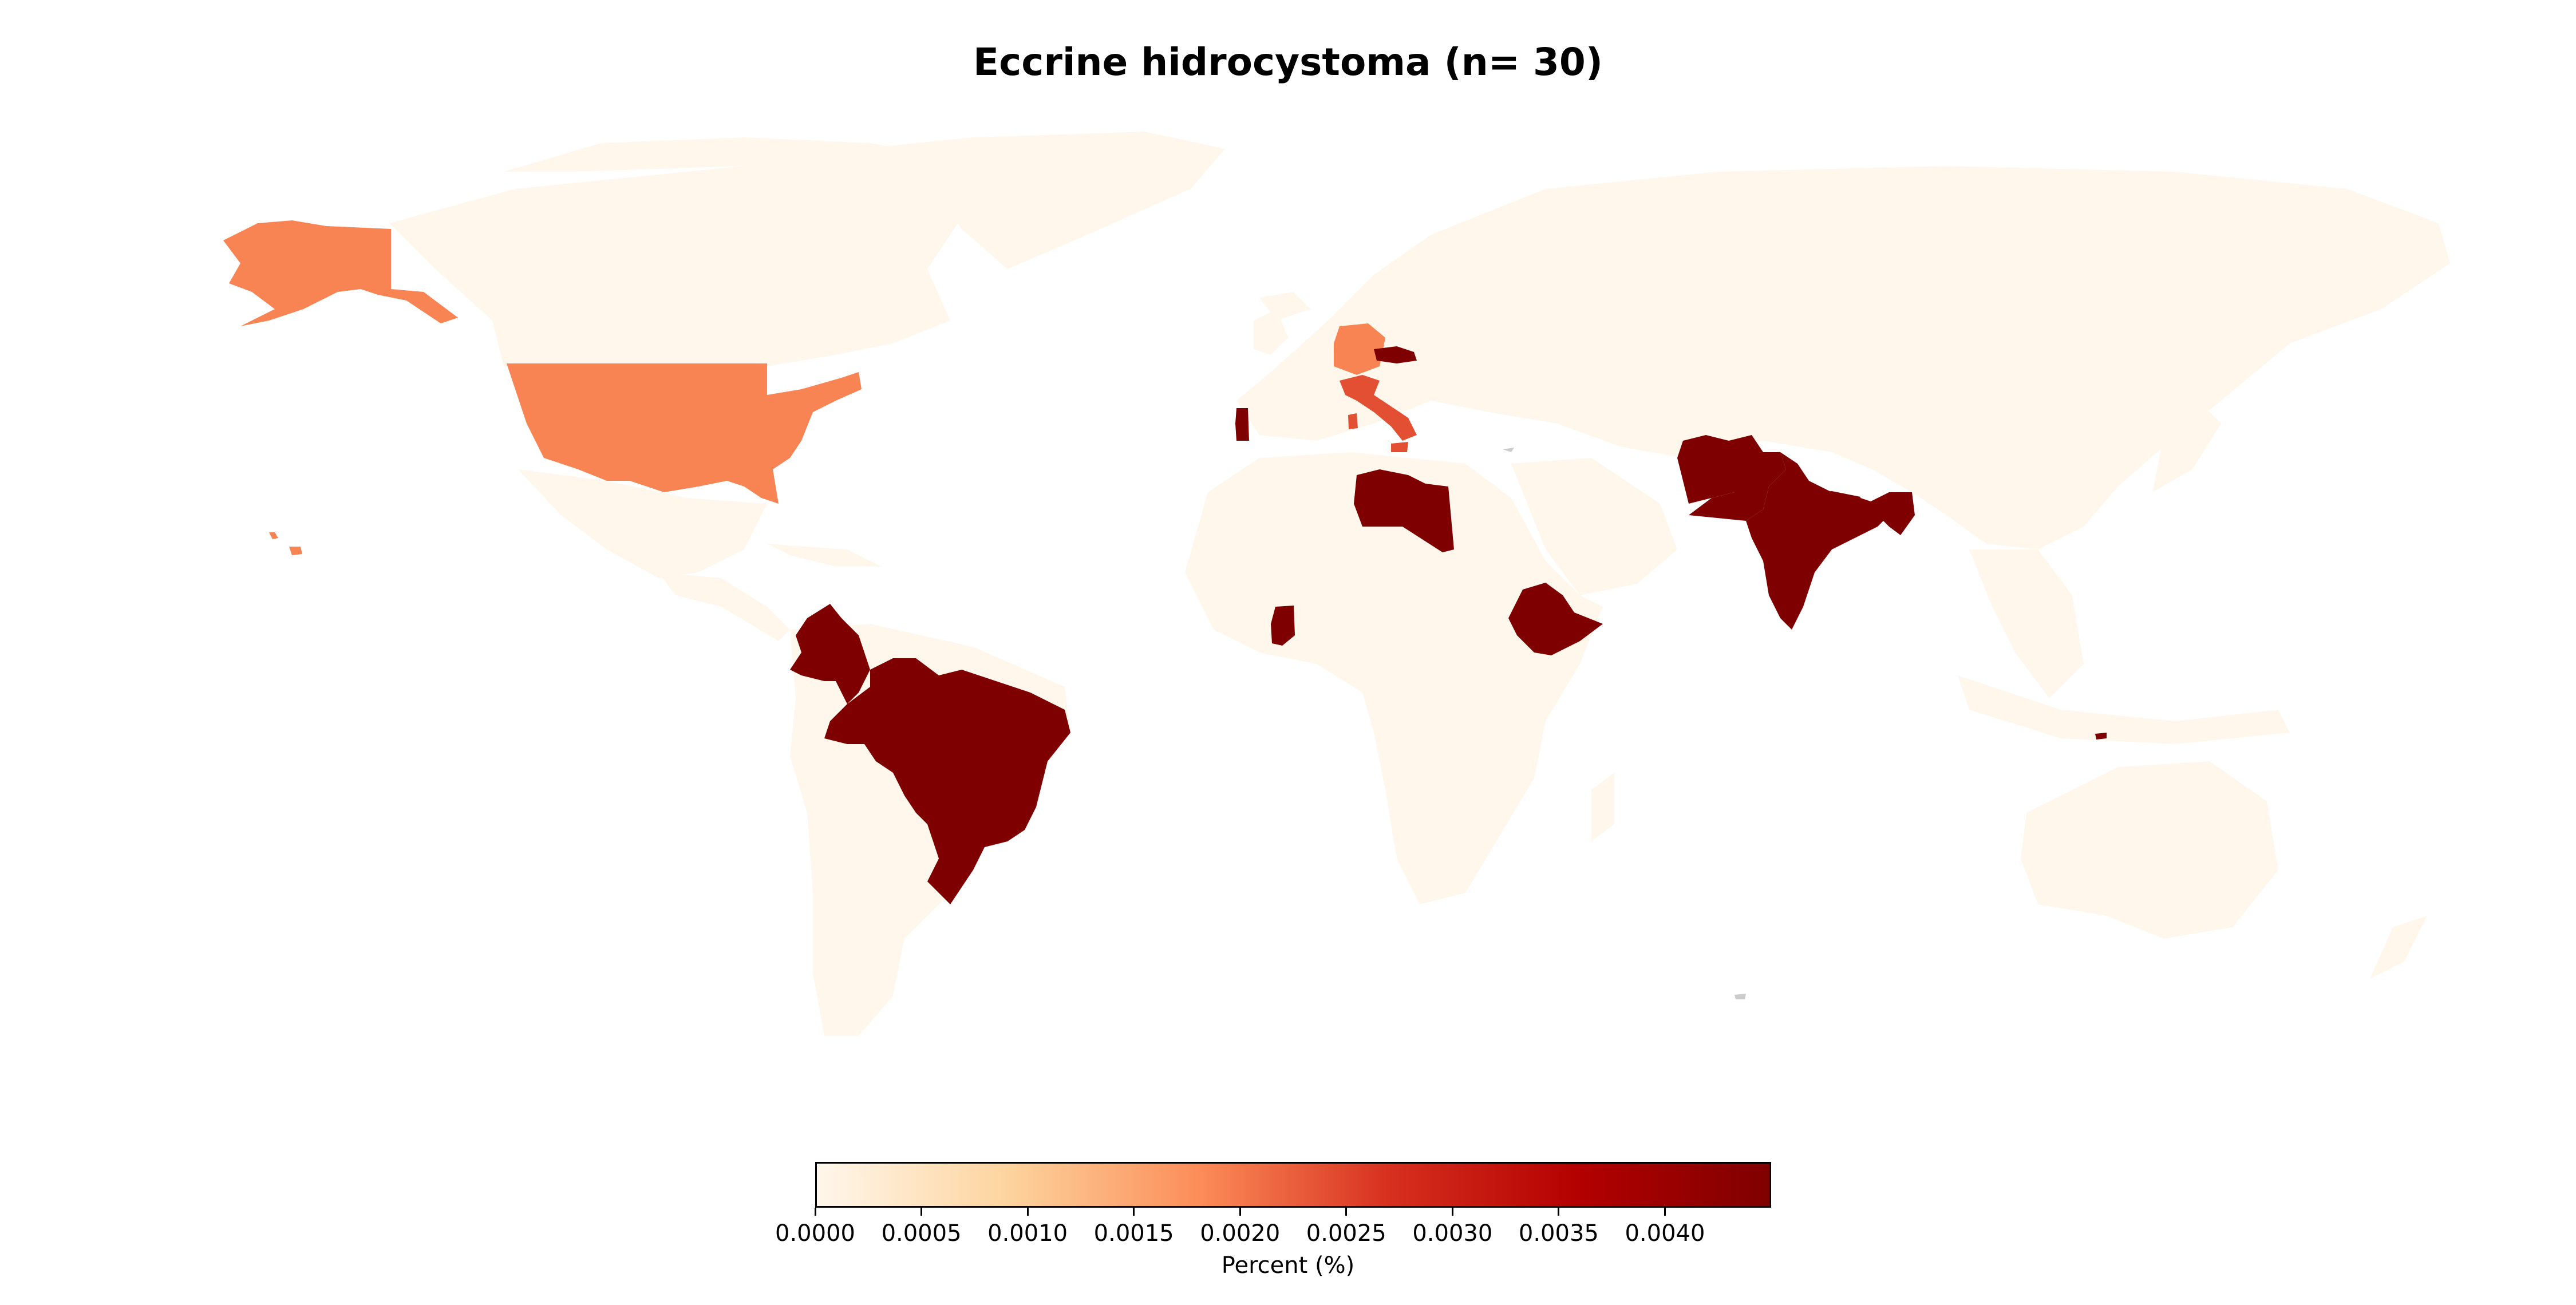  I want to click on colorbar-tick-label: 0.0020, so click(1240, 1233).